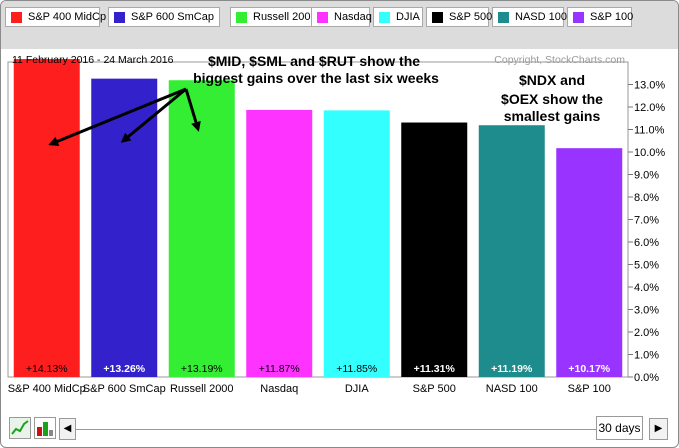 The width and height of the screenshot is (679, 448). I want to click on legend-item: Nasdaq, so click(341, 17).